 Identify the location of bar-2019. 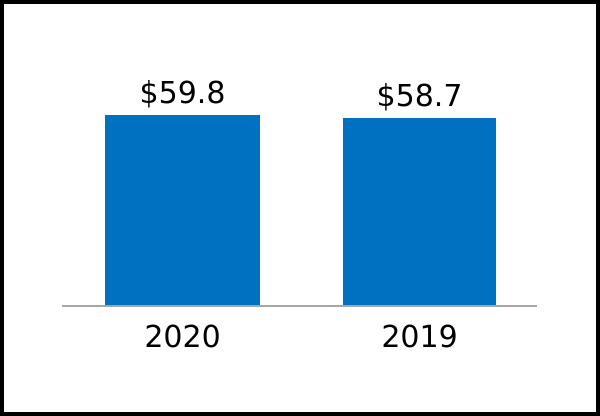
(419, 211).